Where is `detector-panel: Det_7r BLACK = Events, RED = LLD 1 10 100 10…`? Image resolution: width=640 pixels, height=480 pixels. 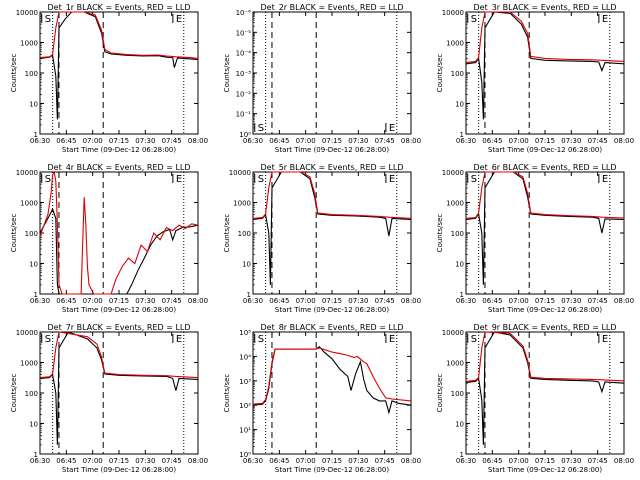 detector-panel: Det_7r BLACK = Events, RED = LLD 1 10 100 10… is located at coordinates (109, 398).